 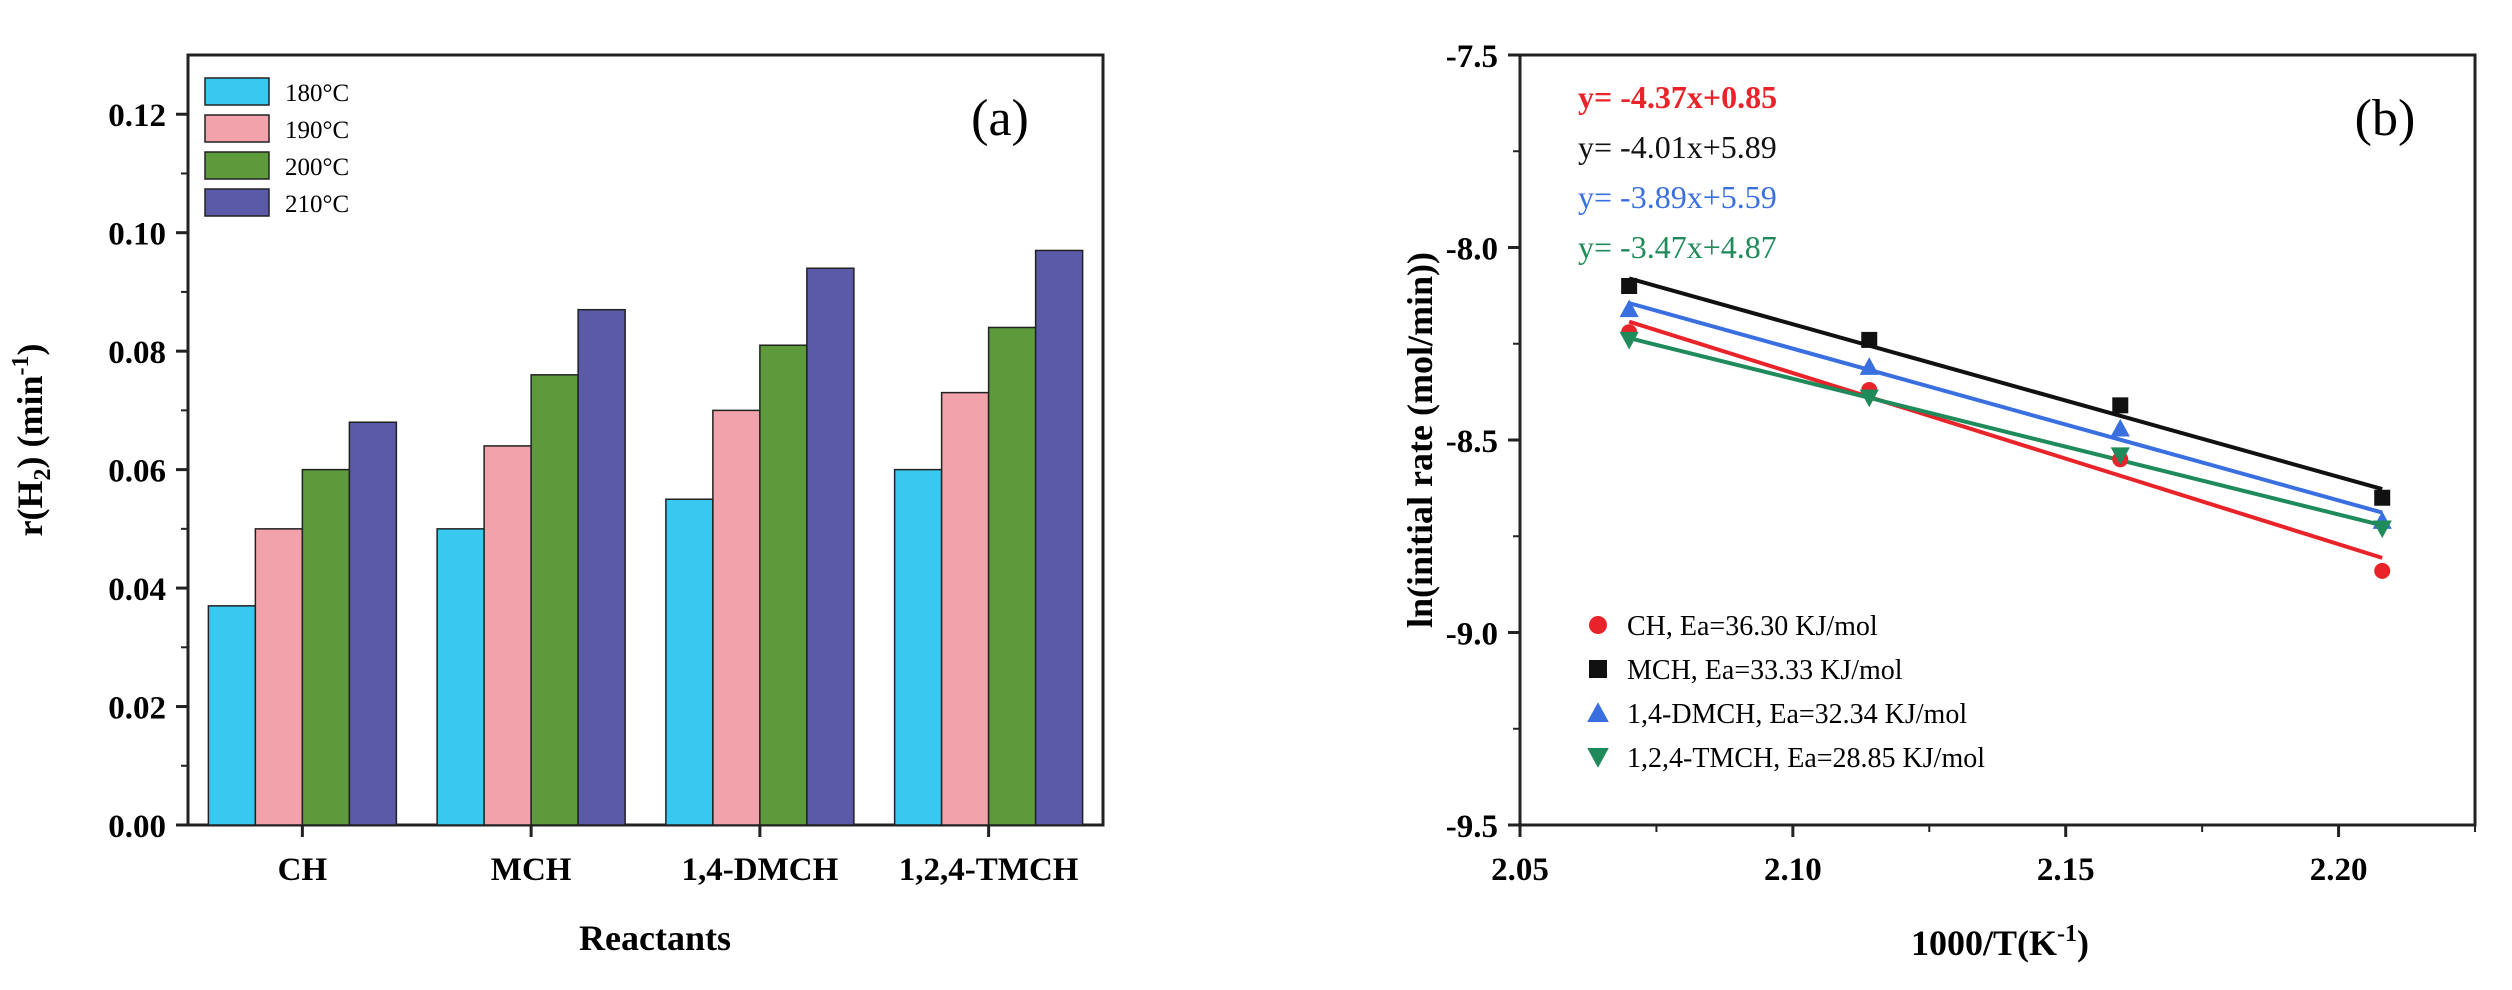 I want to click on legend-label: 180°C, so click(x=317, y=93).